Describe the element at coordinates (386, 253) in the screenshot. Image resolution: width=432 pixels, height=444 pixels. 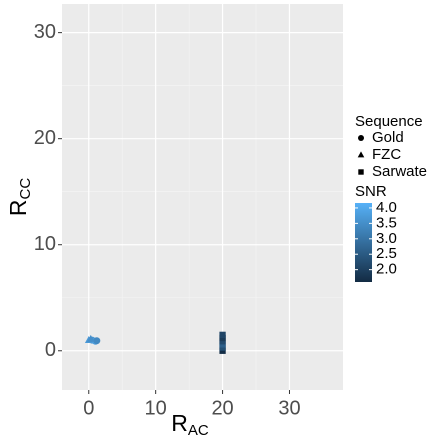
I see `colorbar-label: 2.5` at that location.